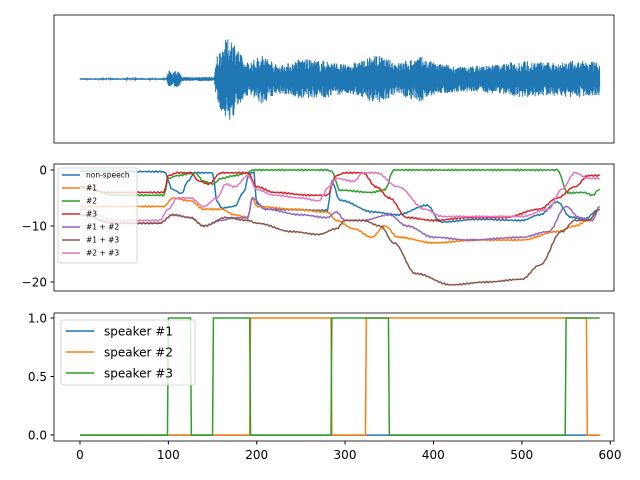 This screenshot has width=640, height=480. What do you see at coordinates (433, 455) in the screenshot?
I see `x-tick-label: 400` at bounding box center [433, 455].